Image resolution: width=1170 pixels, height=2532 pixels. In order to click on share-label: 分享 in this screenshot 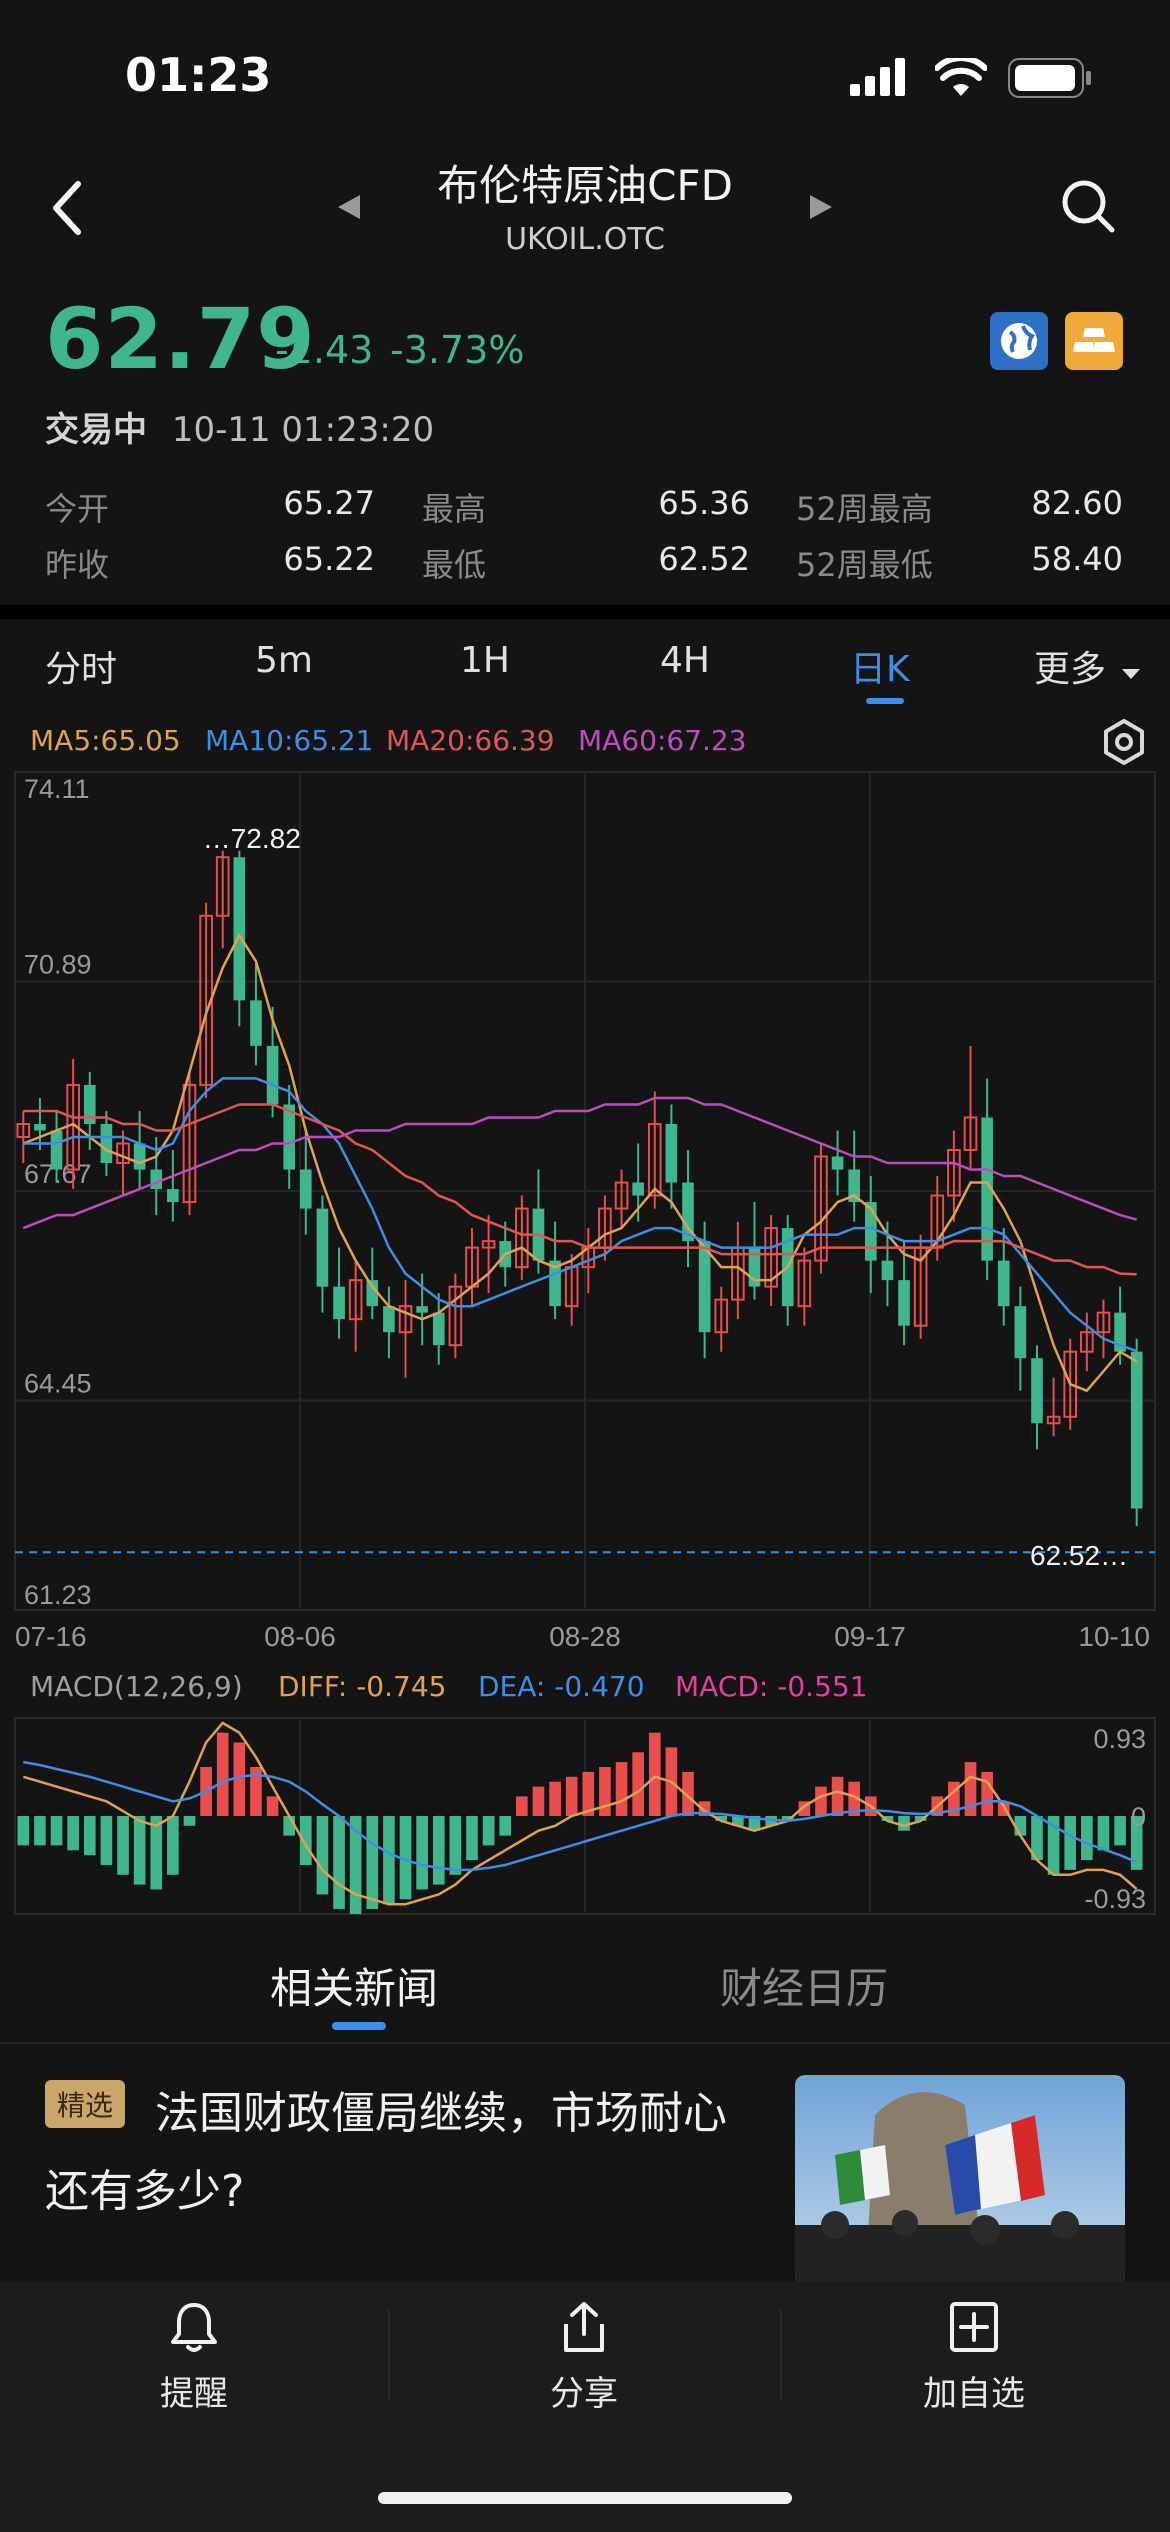, I will do `click(584, 2394)`.